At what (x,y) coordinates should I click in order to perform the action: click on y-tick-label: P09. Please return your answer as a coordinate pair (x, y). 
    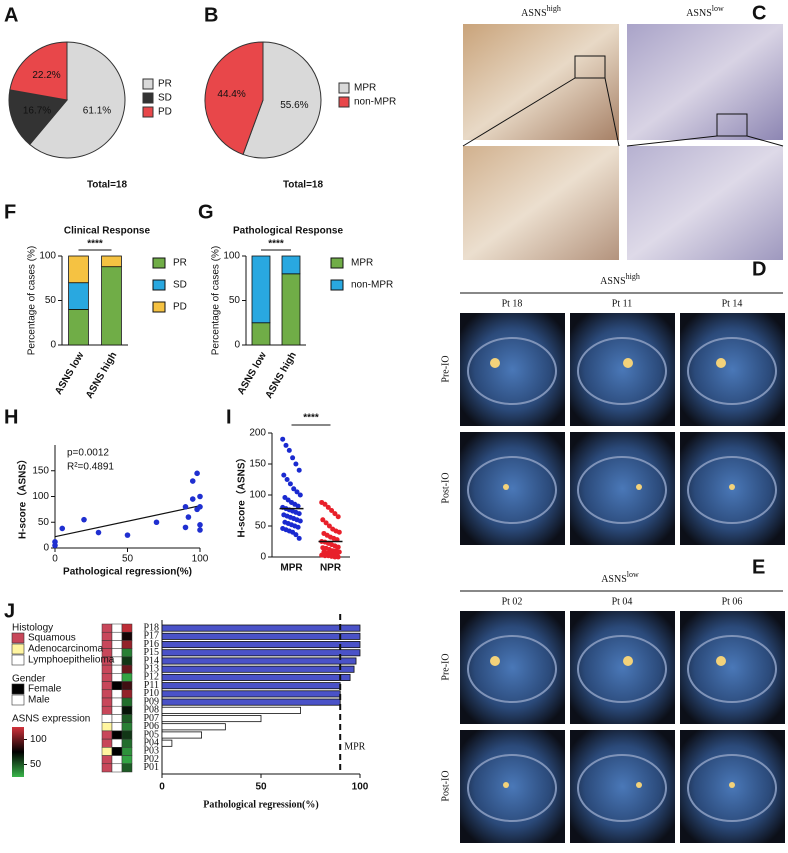
    Looking at the image, I should click on (151, 701).